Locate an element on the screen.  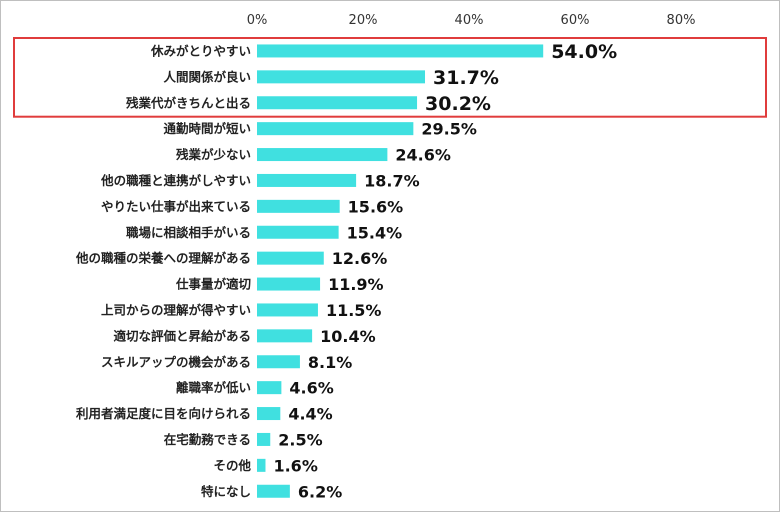
x-tick-label: 0% is located at coordinates (257, 20).